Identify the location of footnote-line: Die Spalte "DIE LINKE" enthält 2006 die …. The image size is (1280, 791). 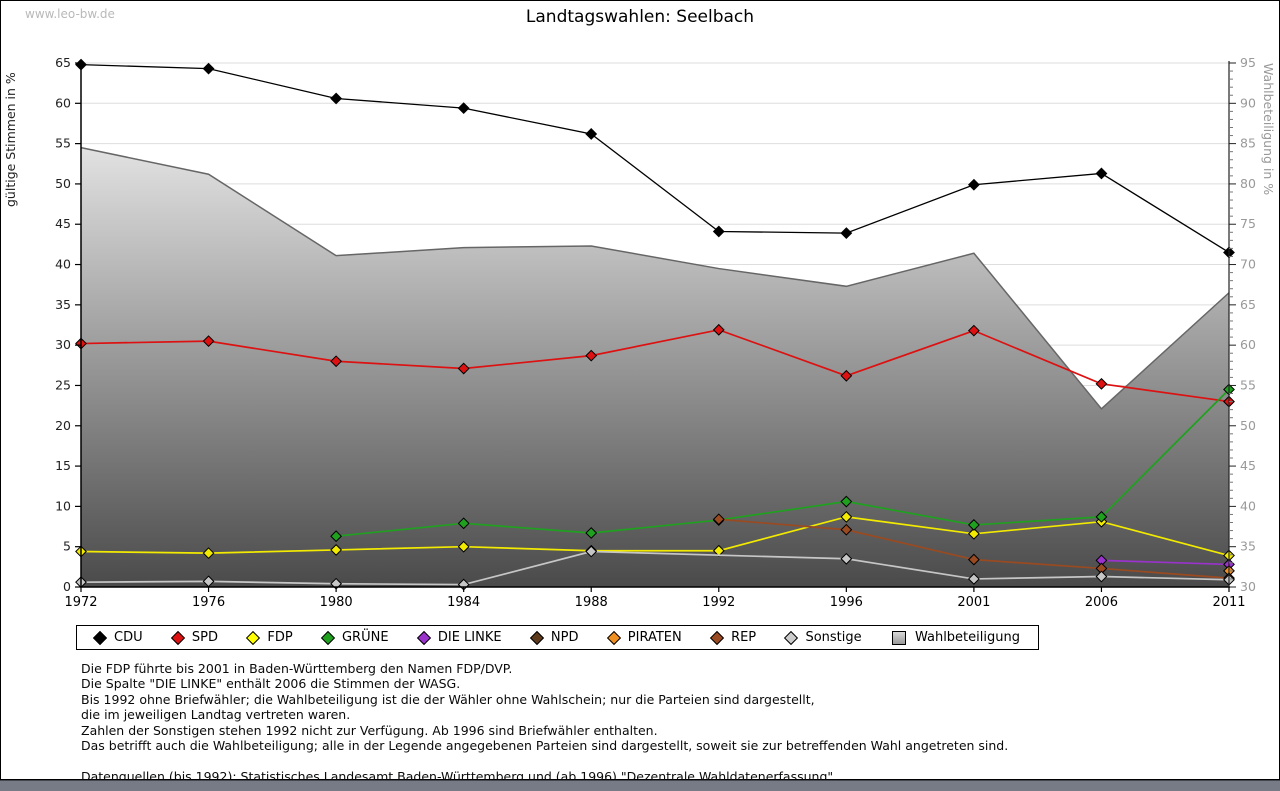
(271, 684).